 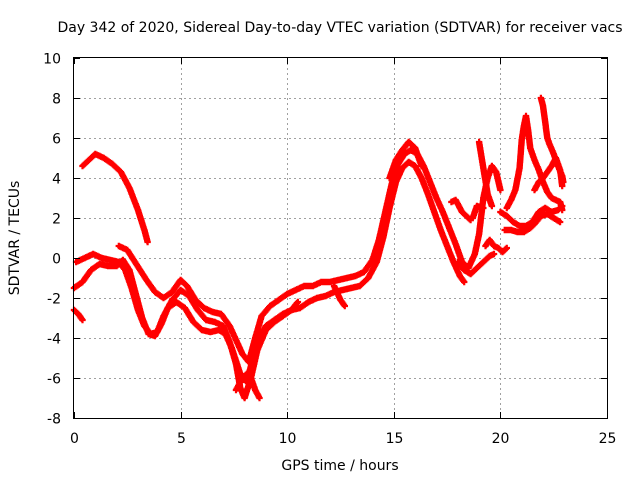 What do you see at coordinates (56, 180) in the screenshot?
I see `y-tick-label: 4` at bounding box center [56, 180].